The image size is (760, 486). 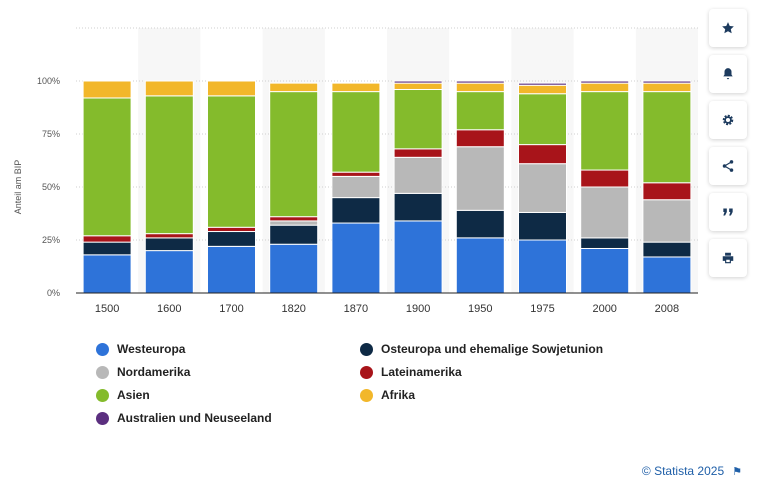 I want to click on x-category-label: 1700, so click(x=231, y=309).